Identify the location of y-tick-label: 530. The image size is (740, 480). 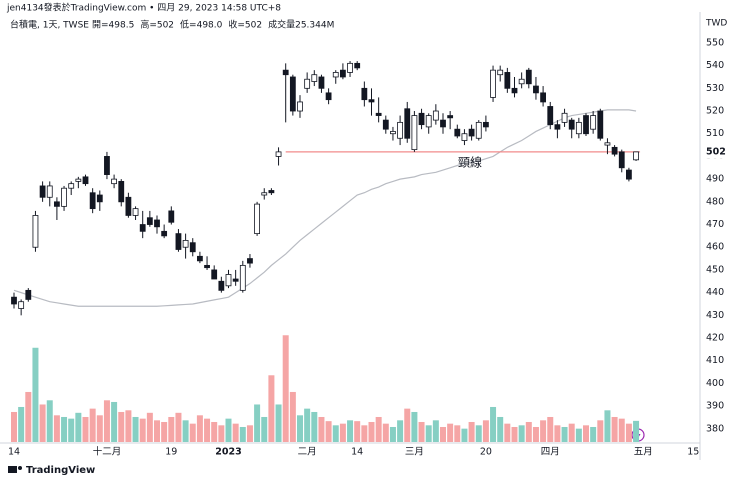
(715, 88).